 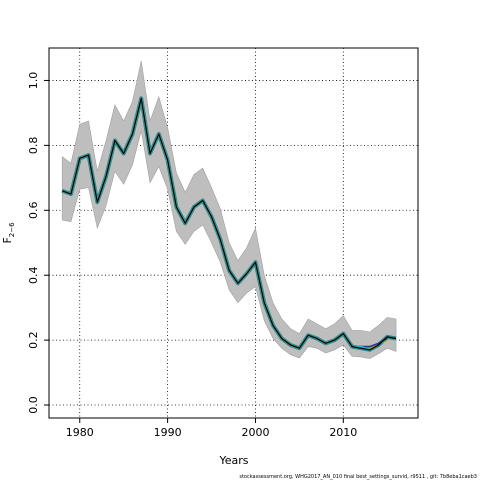 I want to click on y-tick-label: 0.8, so click(x=33, y=146).